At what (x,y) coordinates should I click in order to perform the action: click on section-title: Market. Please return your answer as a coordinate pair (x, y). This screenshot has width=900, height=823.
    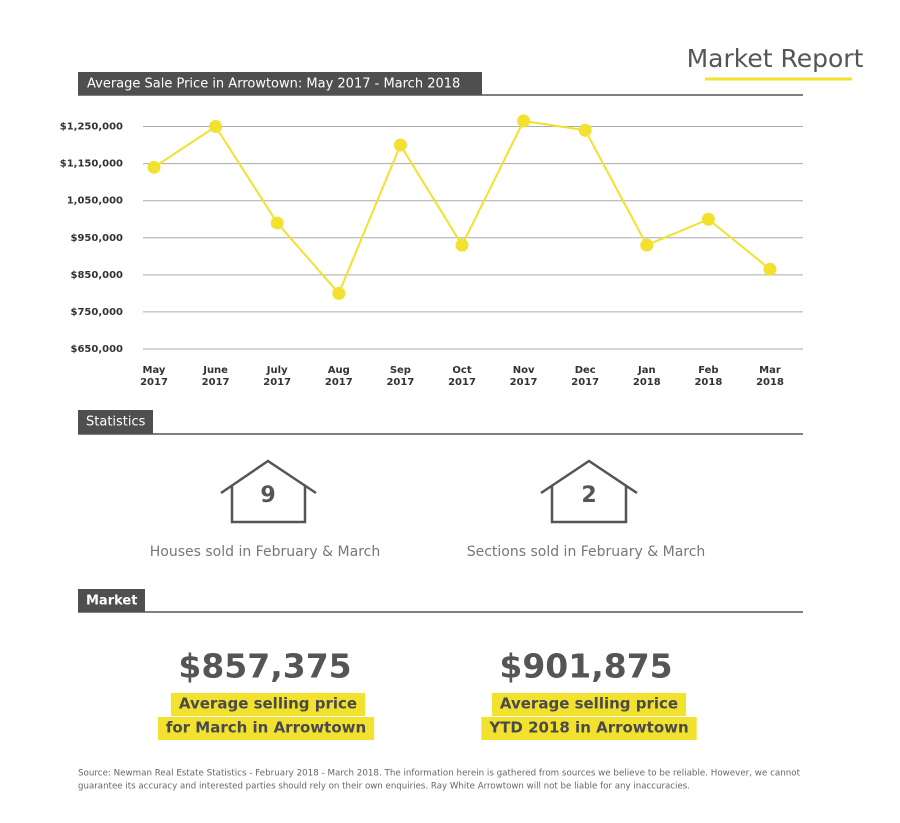
    Looking at the image, I should click on (111, 601).